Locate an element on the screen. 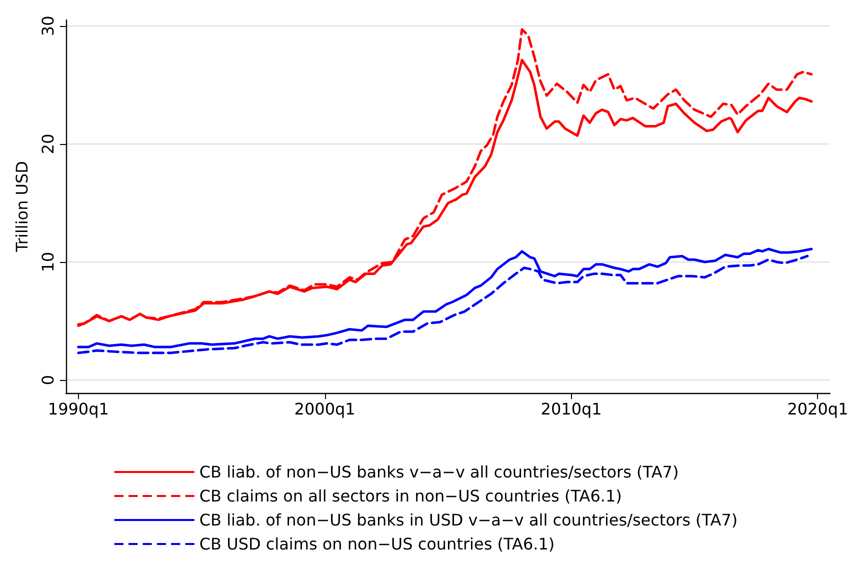 The width and height of the screenshot is (852, 561). legend-label: CB liab. of non−US banks in USD v−a−v all countries/sectors (TA7) is located at coordinates (468, 520).